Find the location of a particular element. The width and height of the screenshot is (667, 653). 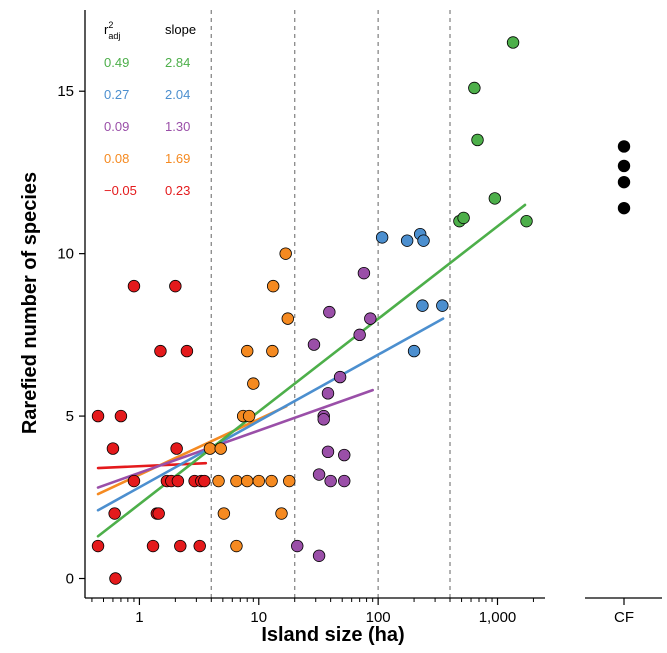

legend-slope-value: 1.30 is located at coordinates (177, 126).